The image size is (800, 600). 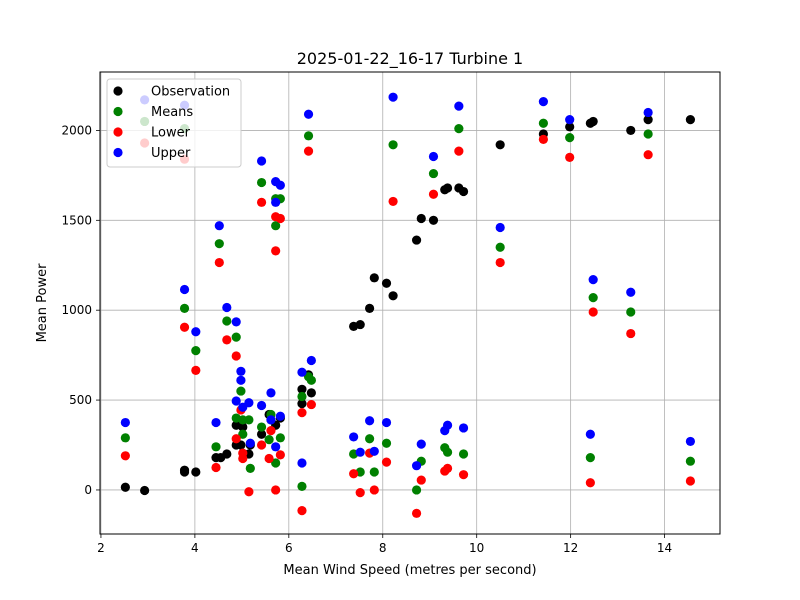 What do you see at coordinates (80, 400) in the screenshot?
I see `y-tick-label: 500` at bounding box center [80, 400].